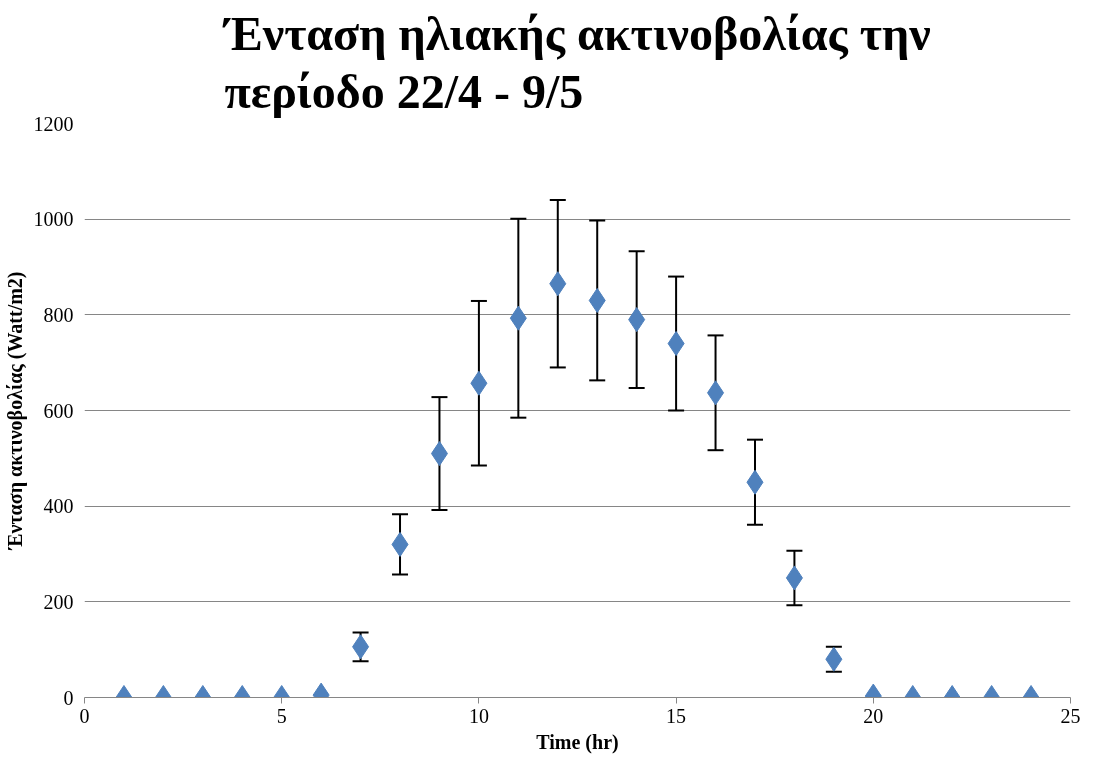 This screenshot has width=1110, height=762. Describe the element at coordinates (676, 715) in the screenshot. I see `x-tick-label: 15` at that location.